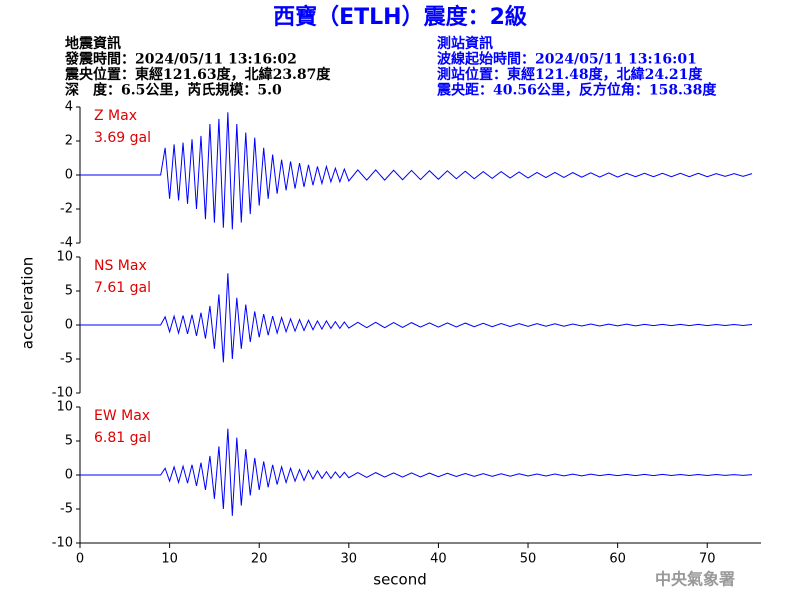  I want to click on station-info: 地震資訊, so click(93, 43).